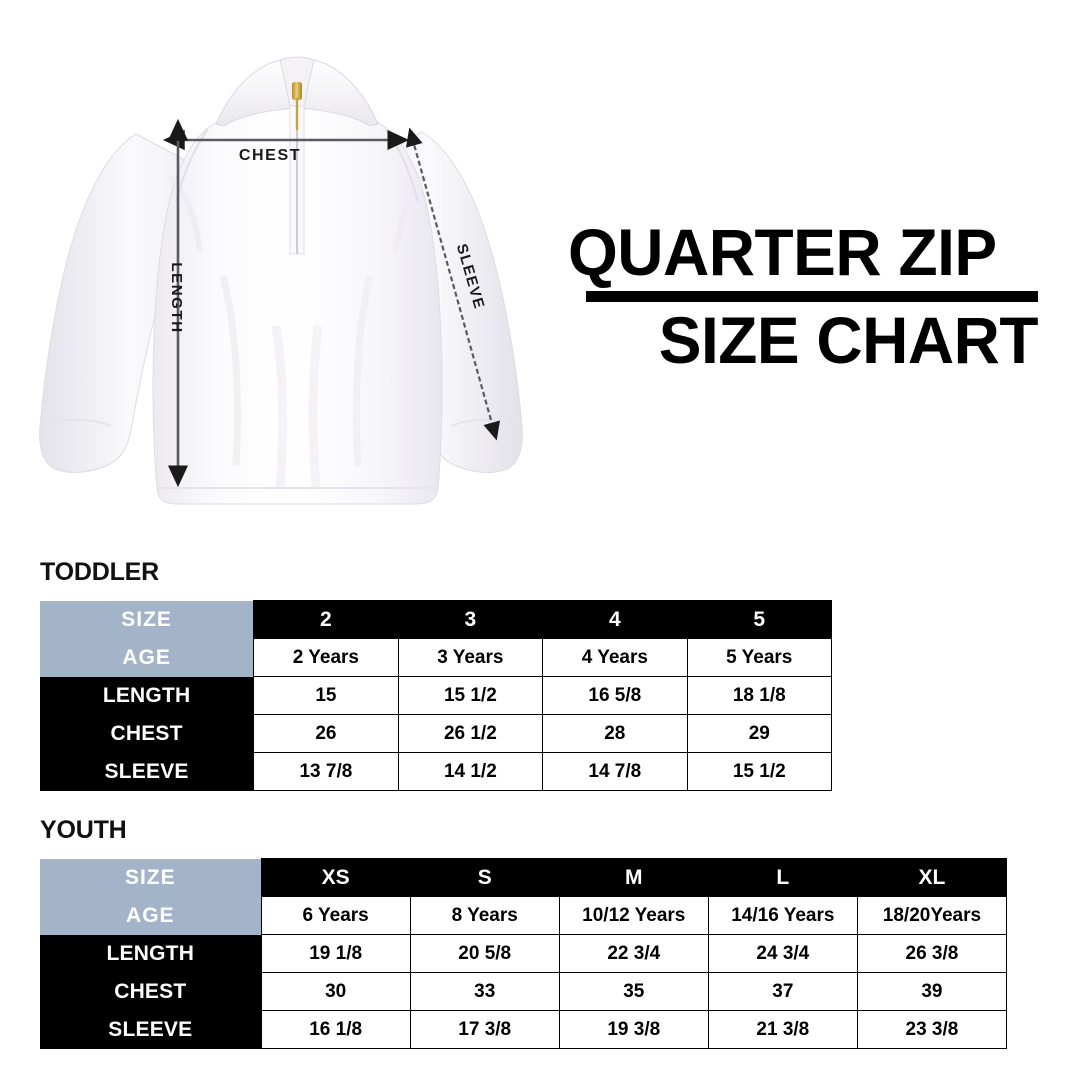 The width and height of the screenshot is (1080, 1080). Describe the element at coordinates (615, 771) in the screenshot. I see `table-cell: 14 7/8` at that location.